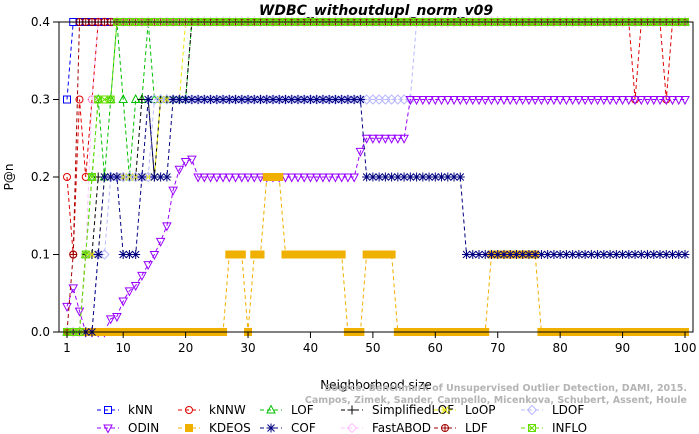  What do you see at coordinates (352, 428) in the screenshot?
I see `legend-marker-fastabod` at bounding box center [352, 428].